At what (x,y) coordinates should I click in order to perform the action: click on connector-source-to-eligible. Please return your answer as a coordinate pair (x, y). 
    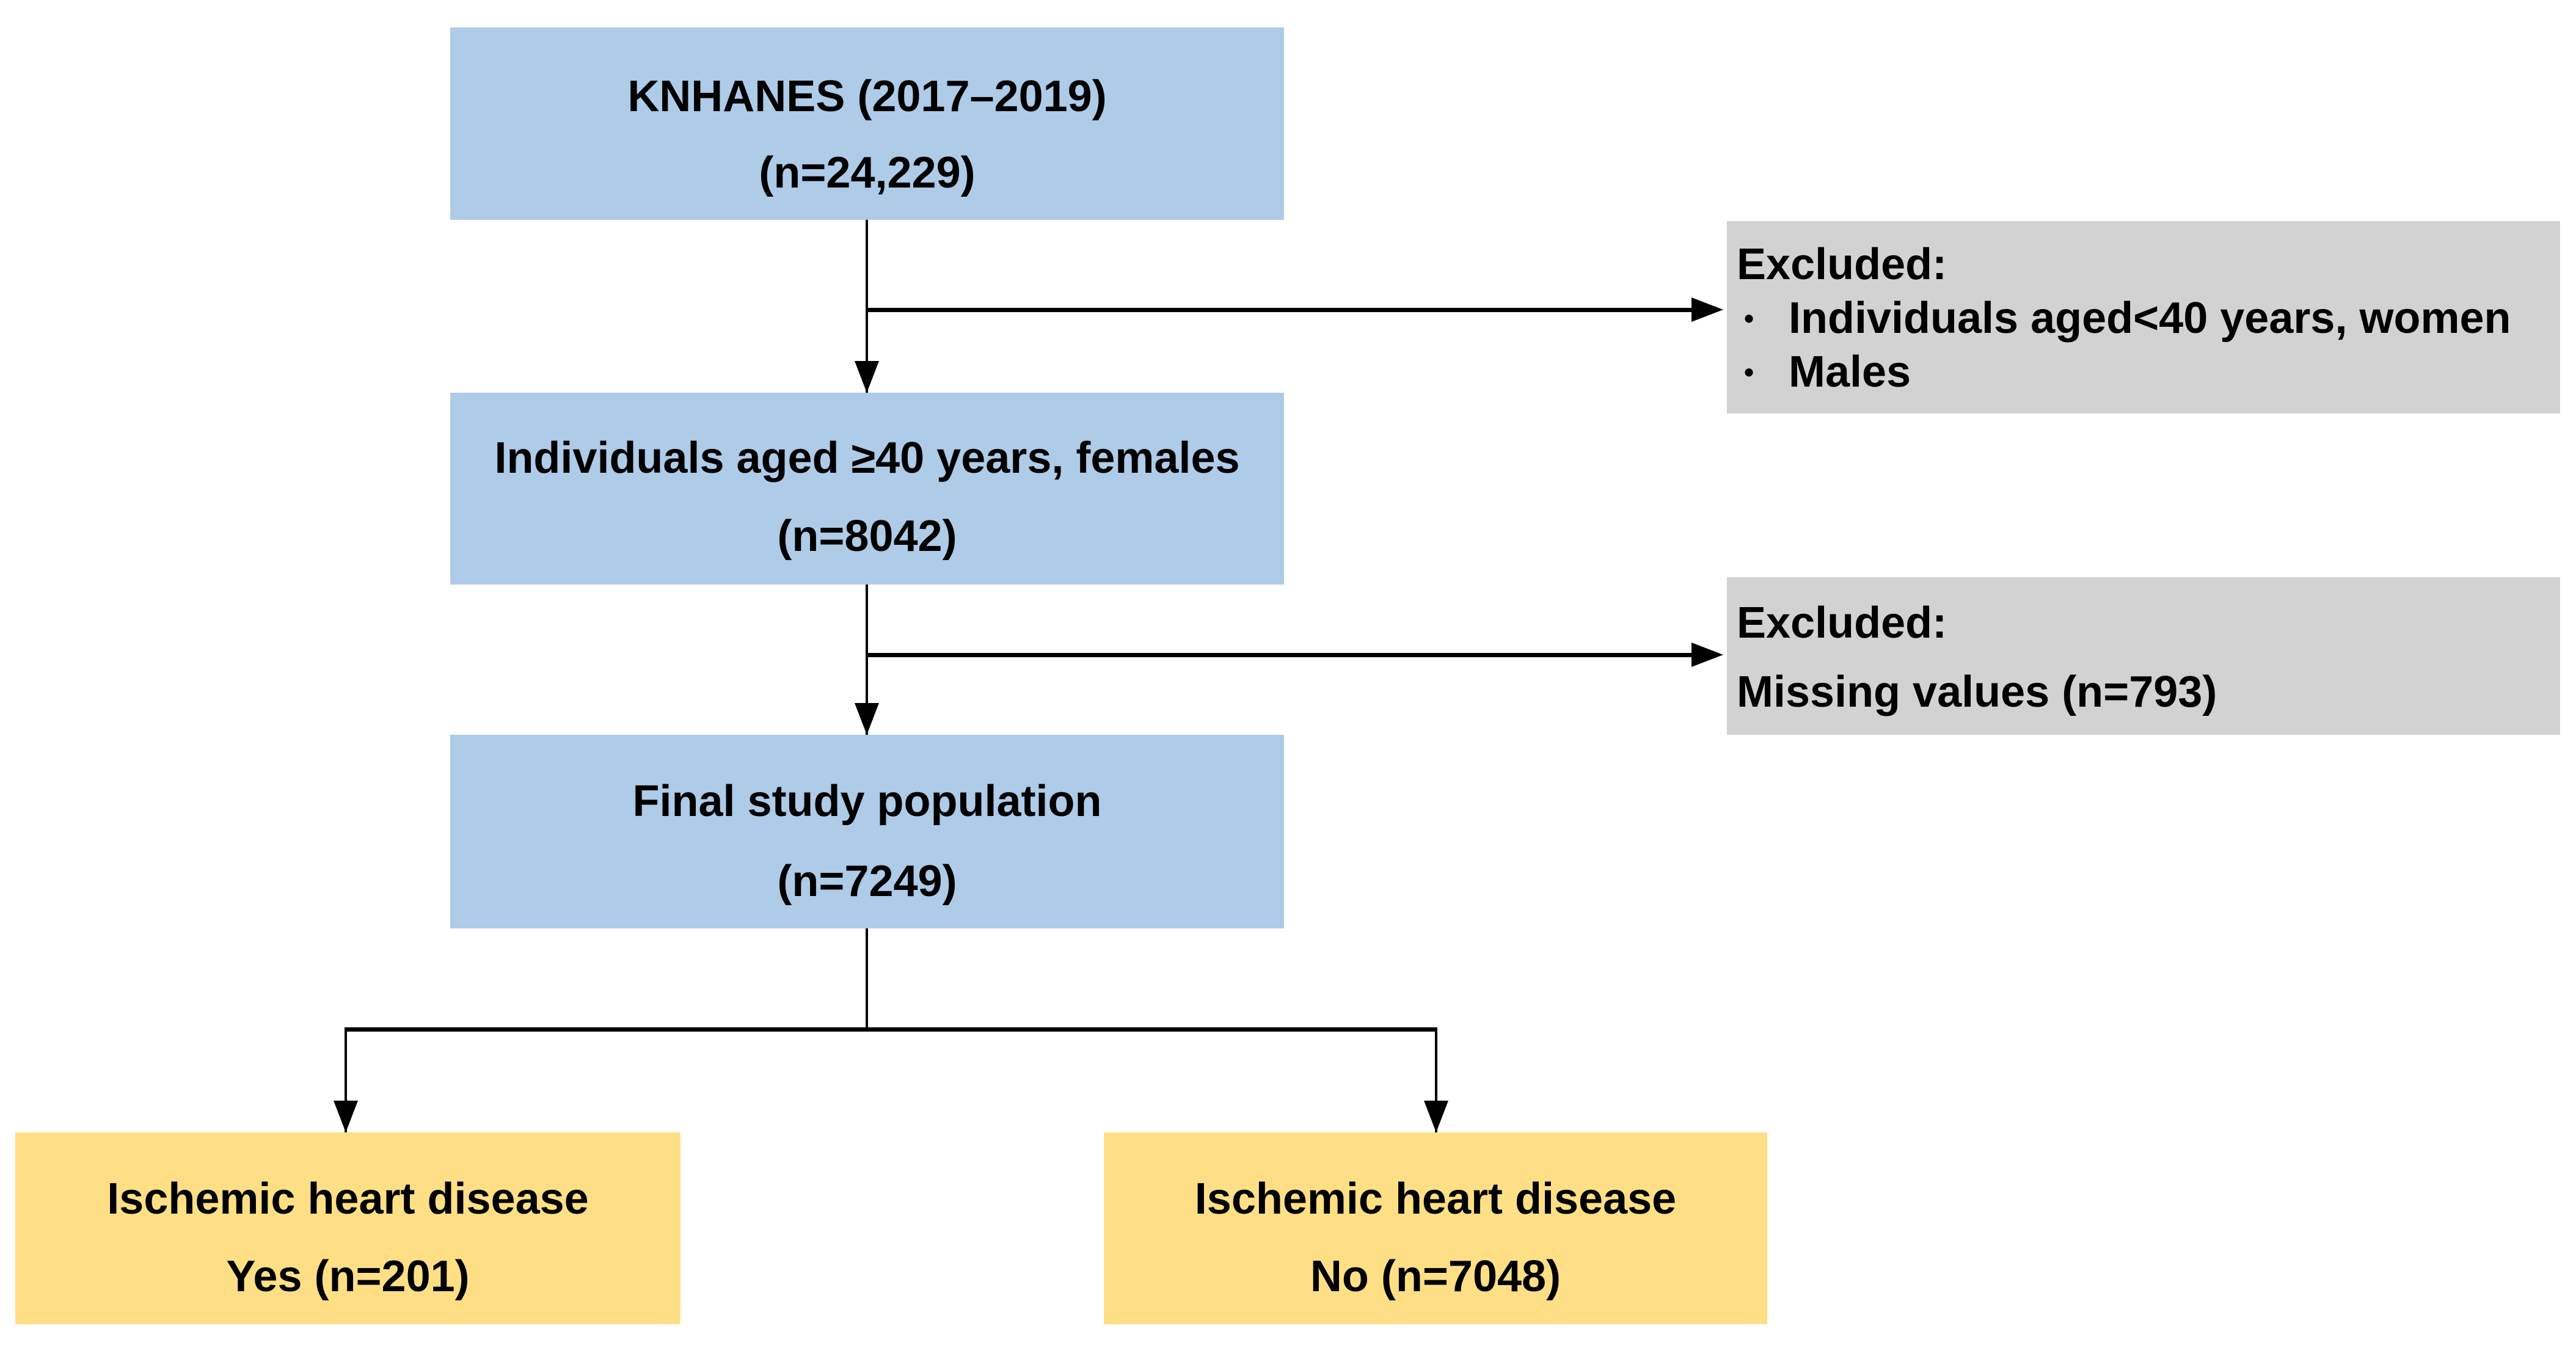
    Looking at the image, I should click on (867, 306).